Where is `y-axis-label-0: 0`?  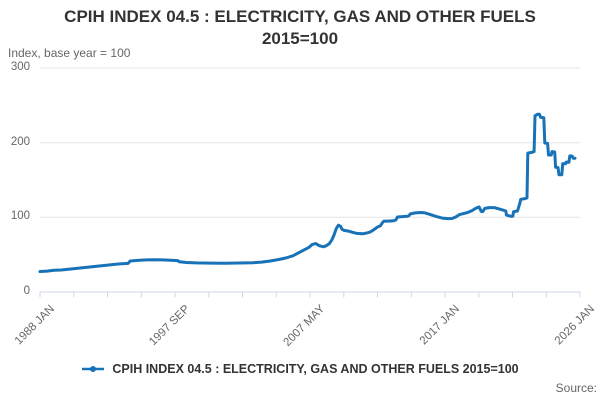 y-axis-label-0: 0 is located at coordinates (26, 291).